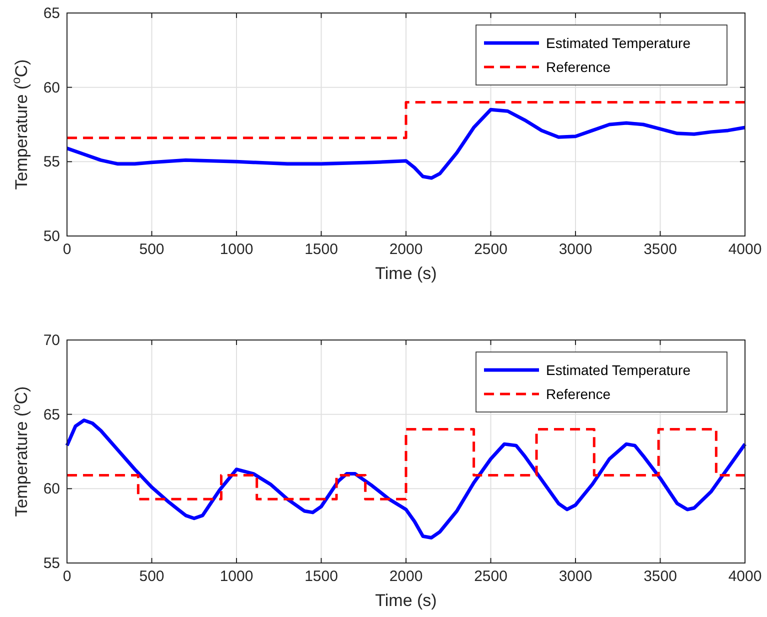 The width and height of the screenshot is (767, 617). I want to click on line-series, so click(406, 144).